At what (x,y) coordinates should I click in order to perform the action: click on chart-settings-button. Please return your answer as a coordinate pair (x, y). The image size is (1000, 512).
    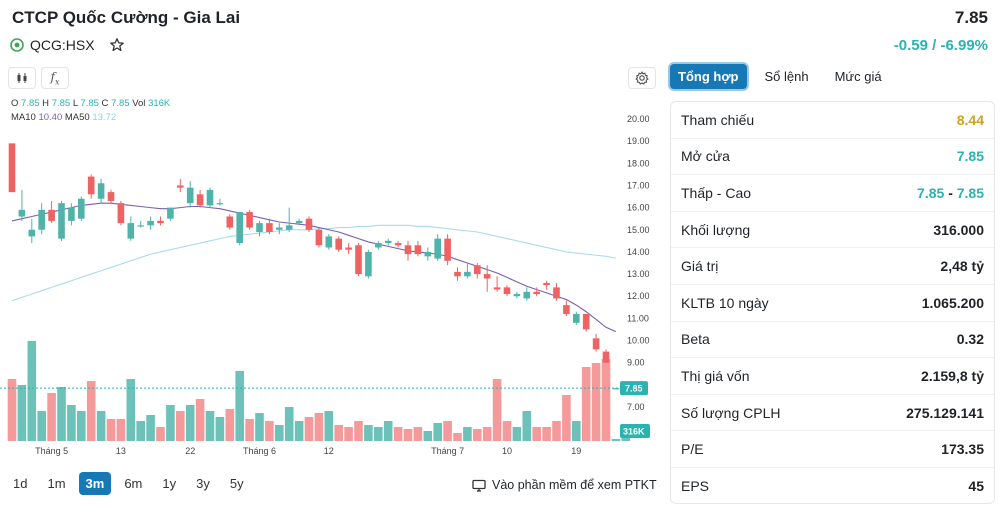
    Looking at the image, I should click on (642, 78).